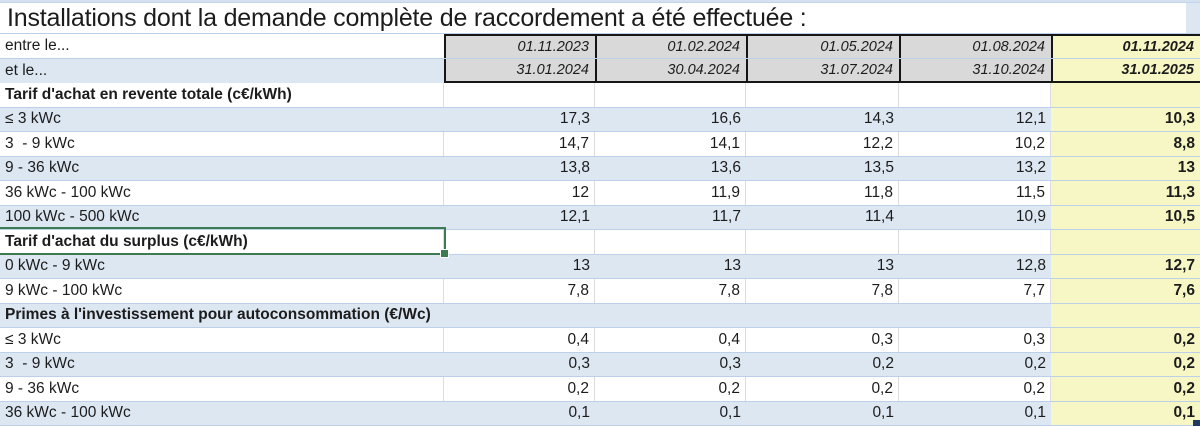 Image resolution: width=1200 pixels, height=426 pixels. I want to click on value-cell: 13,6, so click(725, 168).